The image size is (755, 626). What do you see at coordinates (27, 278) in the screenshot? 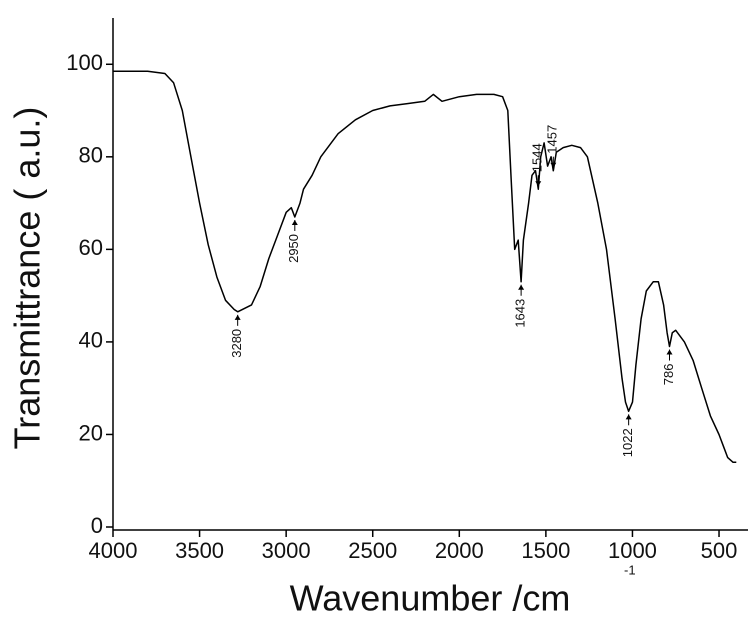
I see `y-axis-label: Transmittrance ( a.u.)` at bounding box center [27, 278].